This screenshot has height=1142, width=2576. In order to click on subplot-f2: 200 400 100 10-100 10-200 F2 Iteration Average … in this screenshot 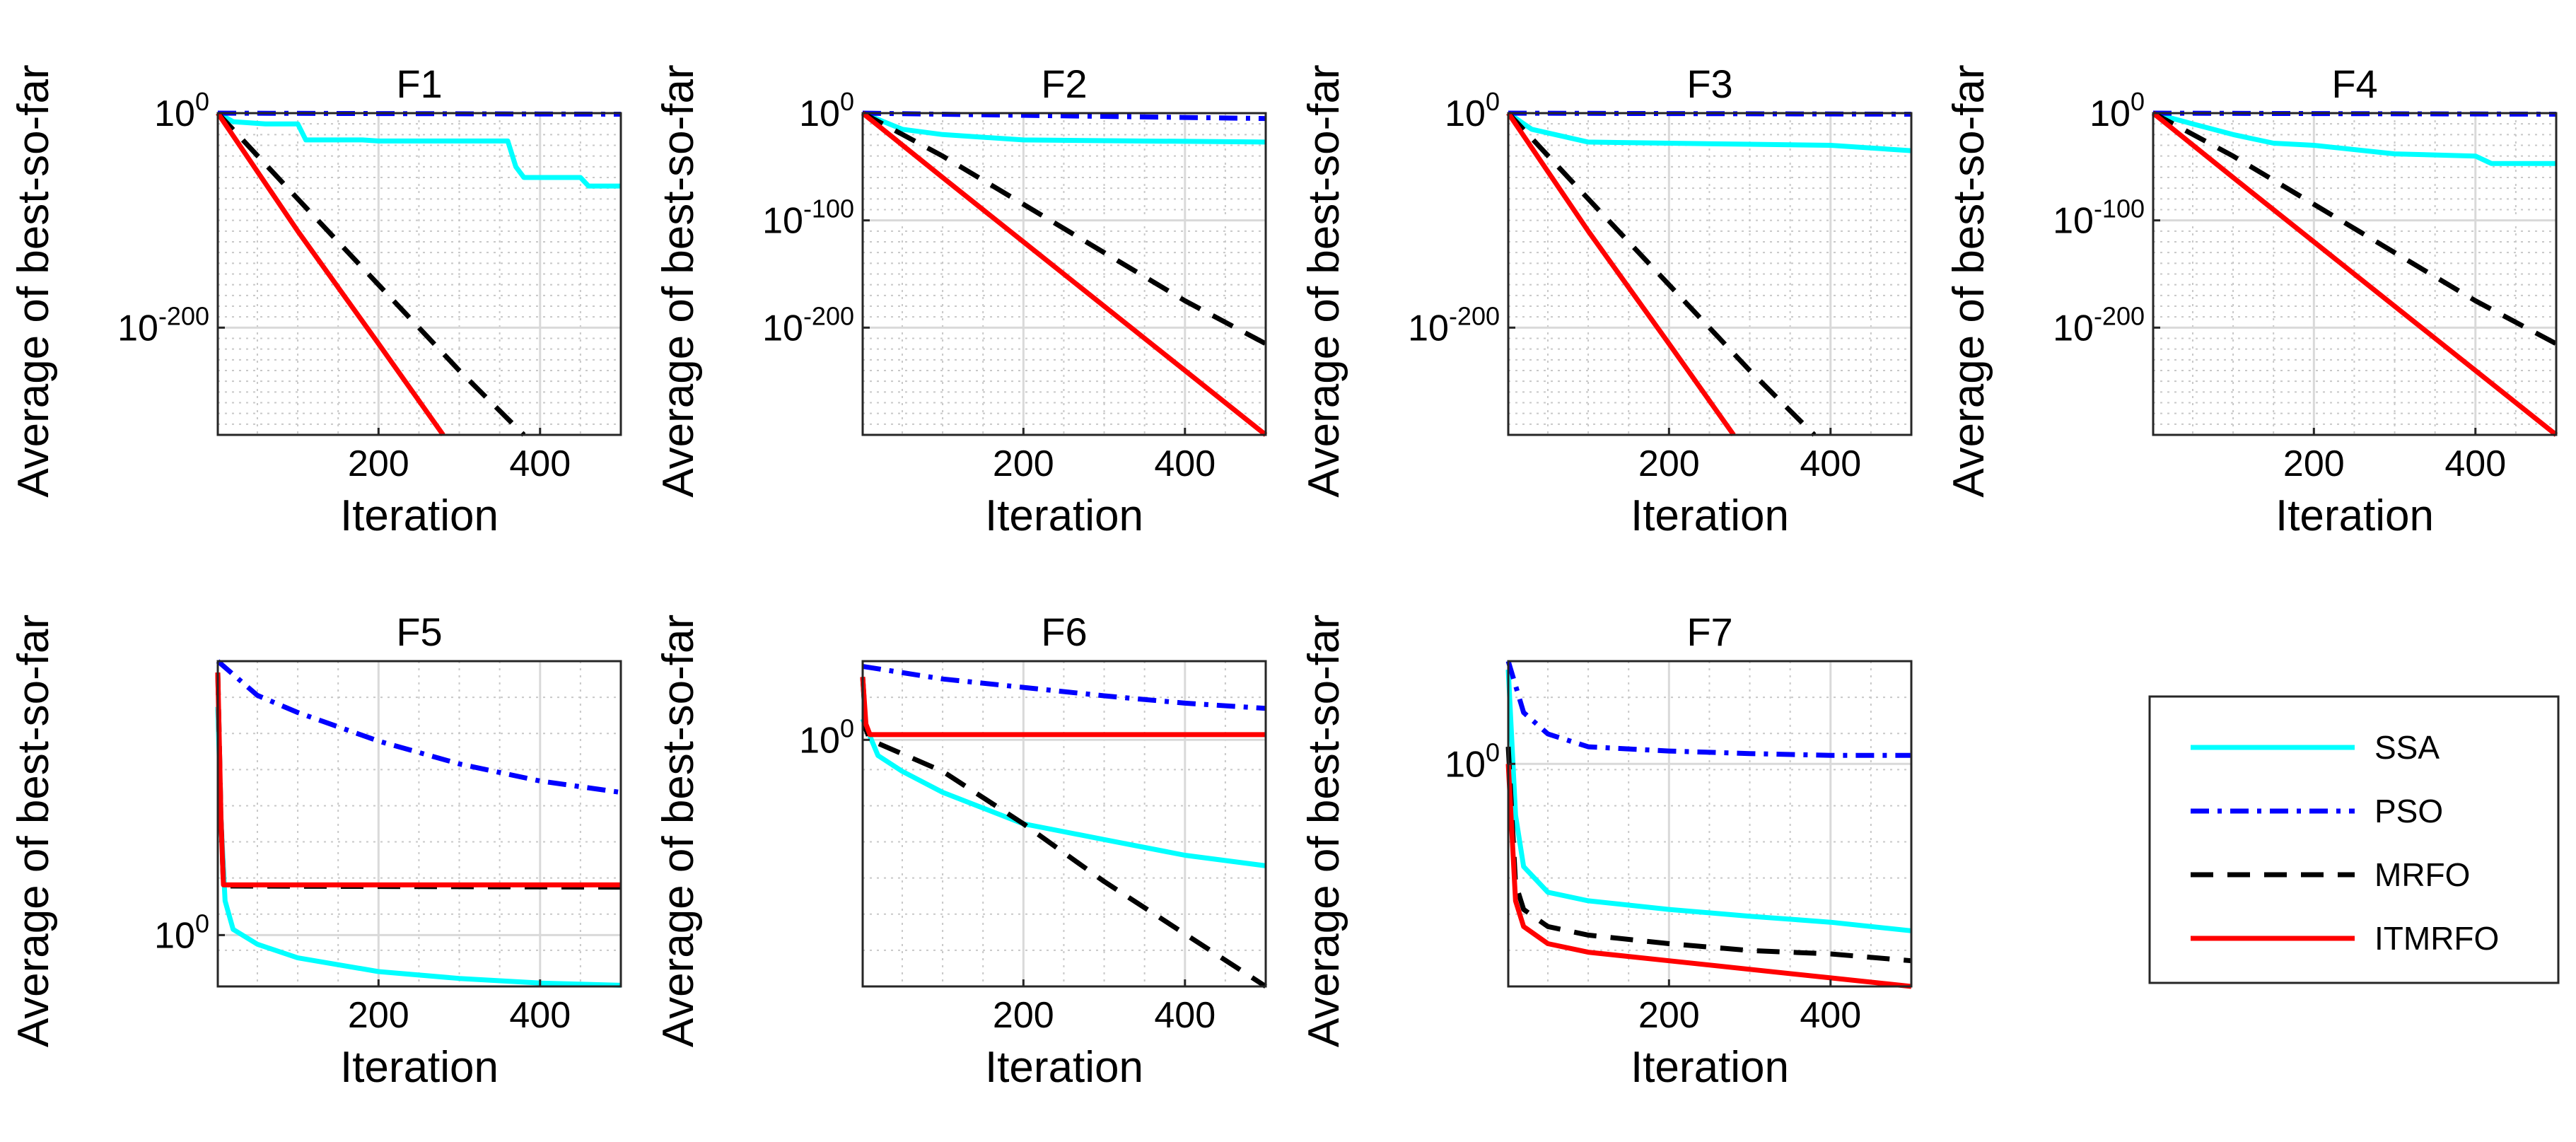, I will do `click(961, 301)`.